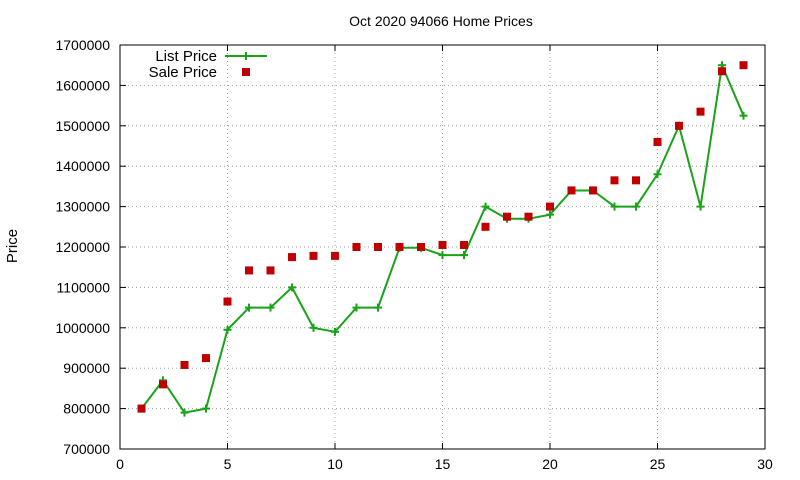 Image resolution: width=800 pixels, height=480 pixels. What do you see at coordinates (335, 464) in the screenshot?
I see `x-tick-label: 10` at bounding box center [335, 464].